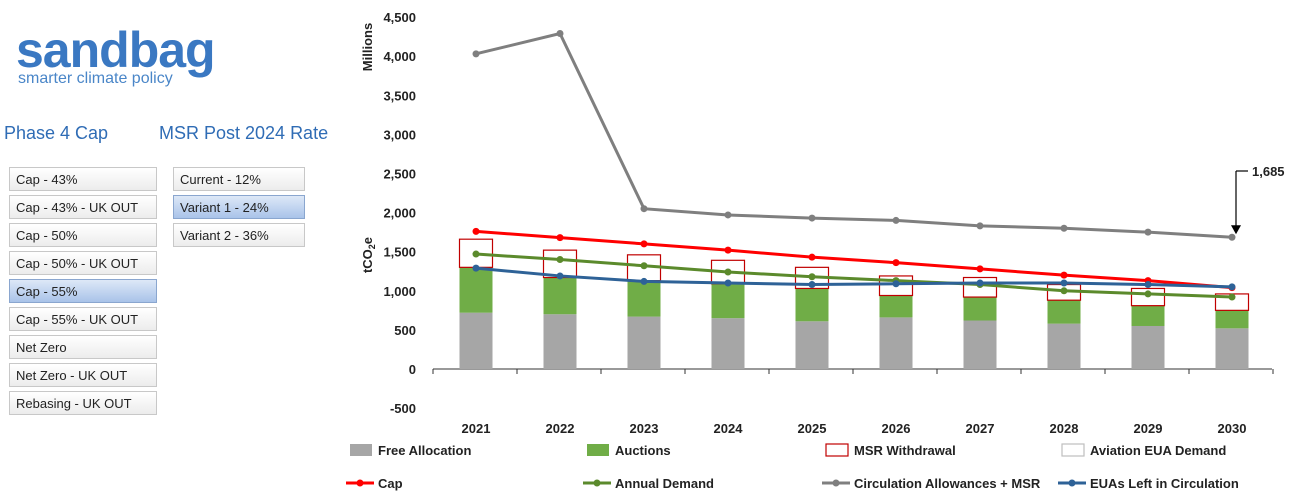 The width and height of the screenshot is (1297, 504). I want to click on point-cap-2022, so click(560, 238).